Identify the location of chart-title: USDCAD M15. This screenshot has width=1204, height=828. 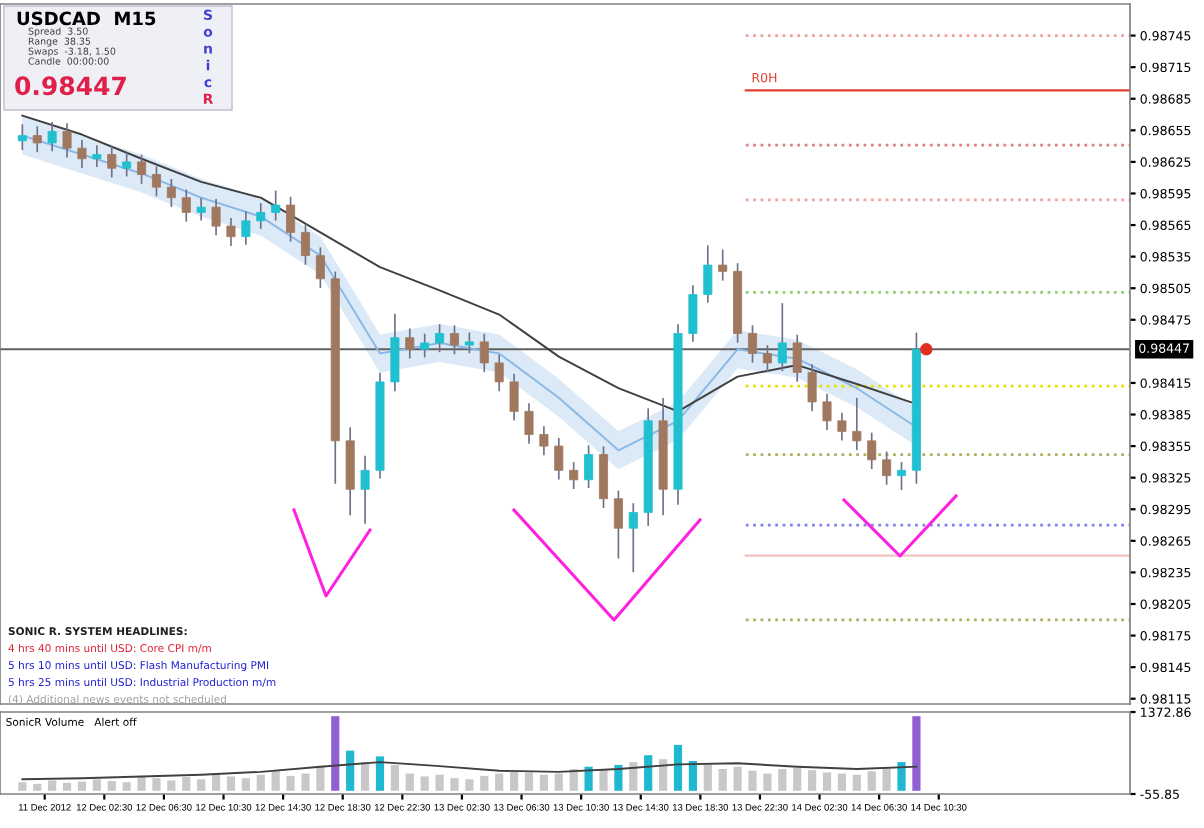
(86, 18).